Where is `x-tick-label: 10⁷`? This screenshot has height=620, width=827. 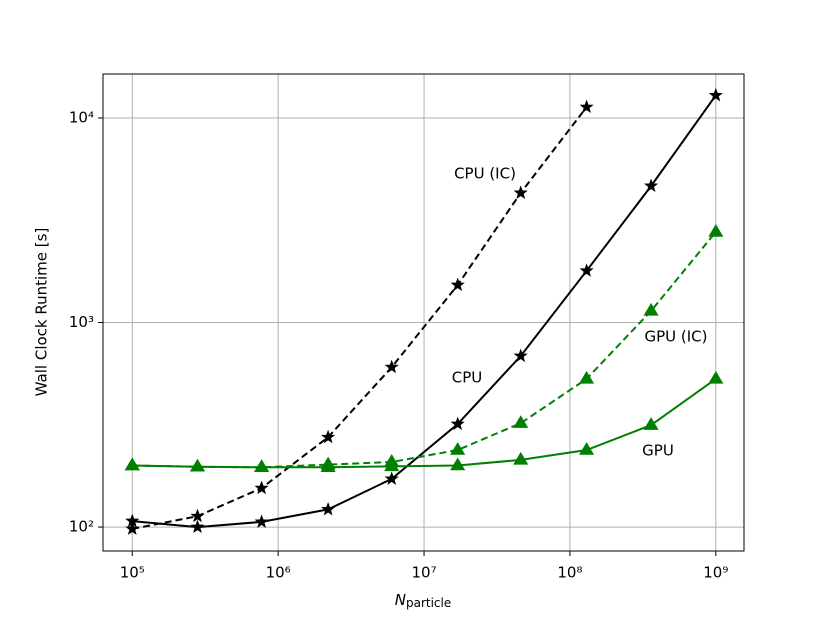 x-tick-label: 10⁷ is located at coordinates (423, 573).